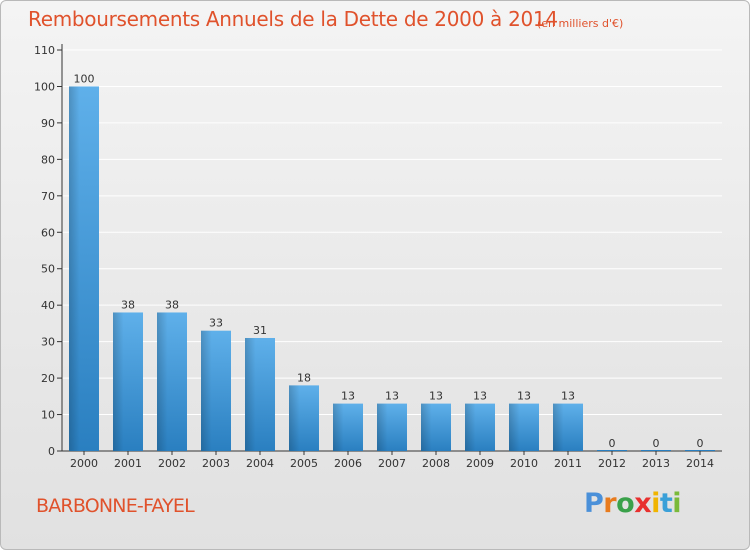 The image size is (750, 550). I want to click on y-tick-label: 0, so click(51, 451).